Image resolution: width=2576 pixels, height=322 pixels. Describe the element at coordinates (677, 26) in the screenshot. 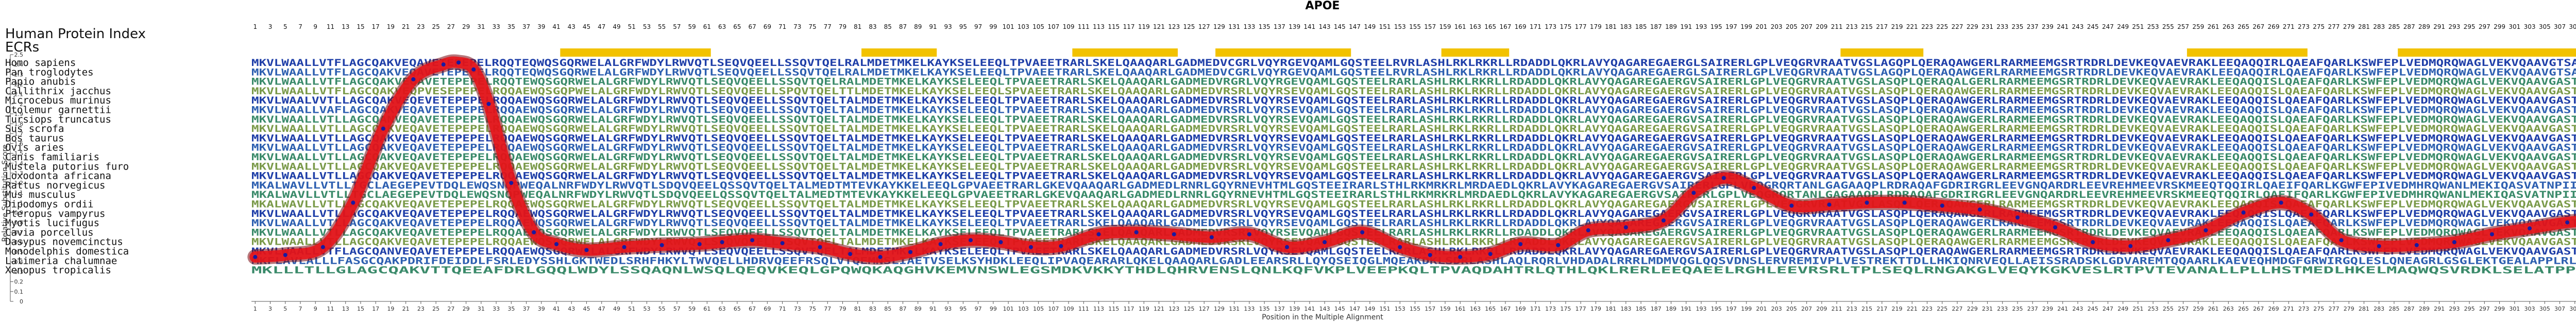

I see `human-index-number: 57` at that location.